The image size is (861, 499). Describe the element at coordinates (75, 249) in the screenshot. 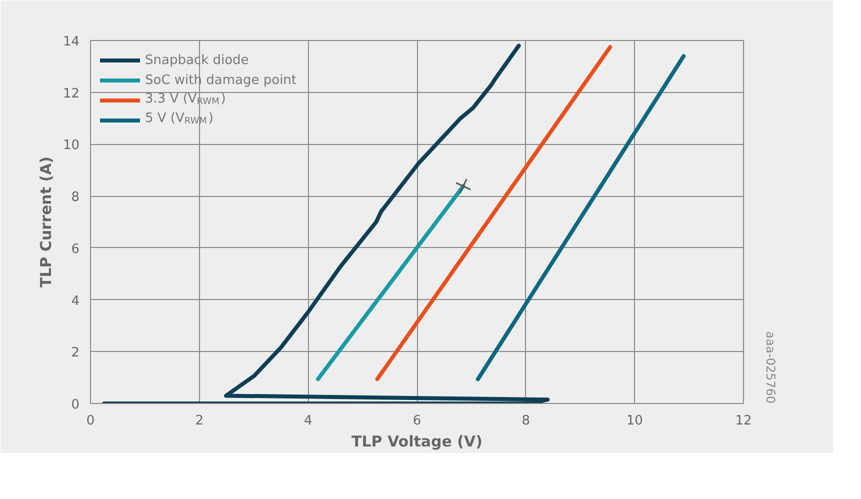

I see `y-tick-label: 6` at that location.